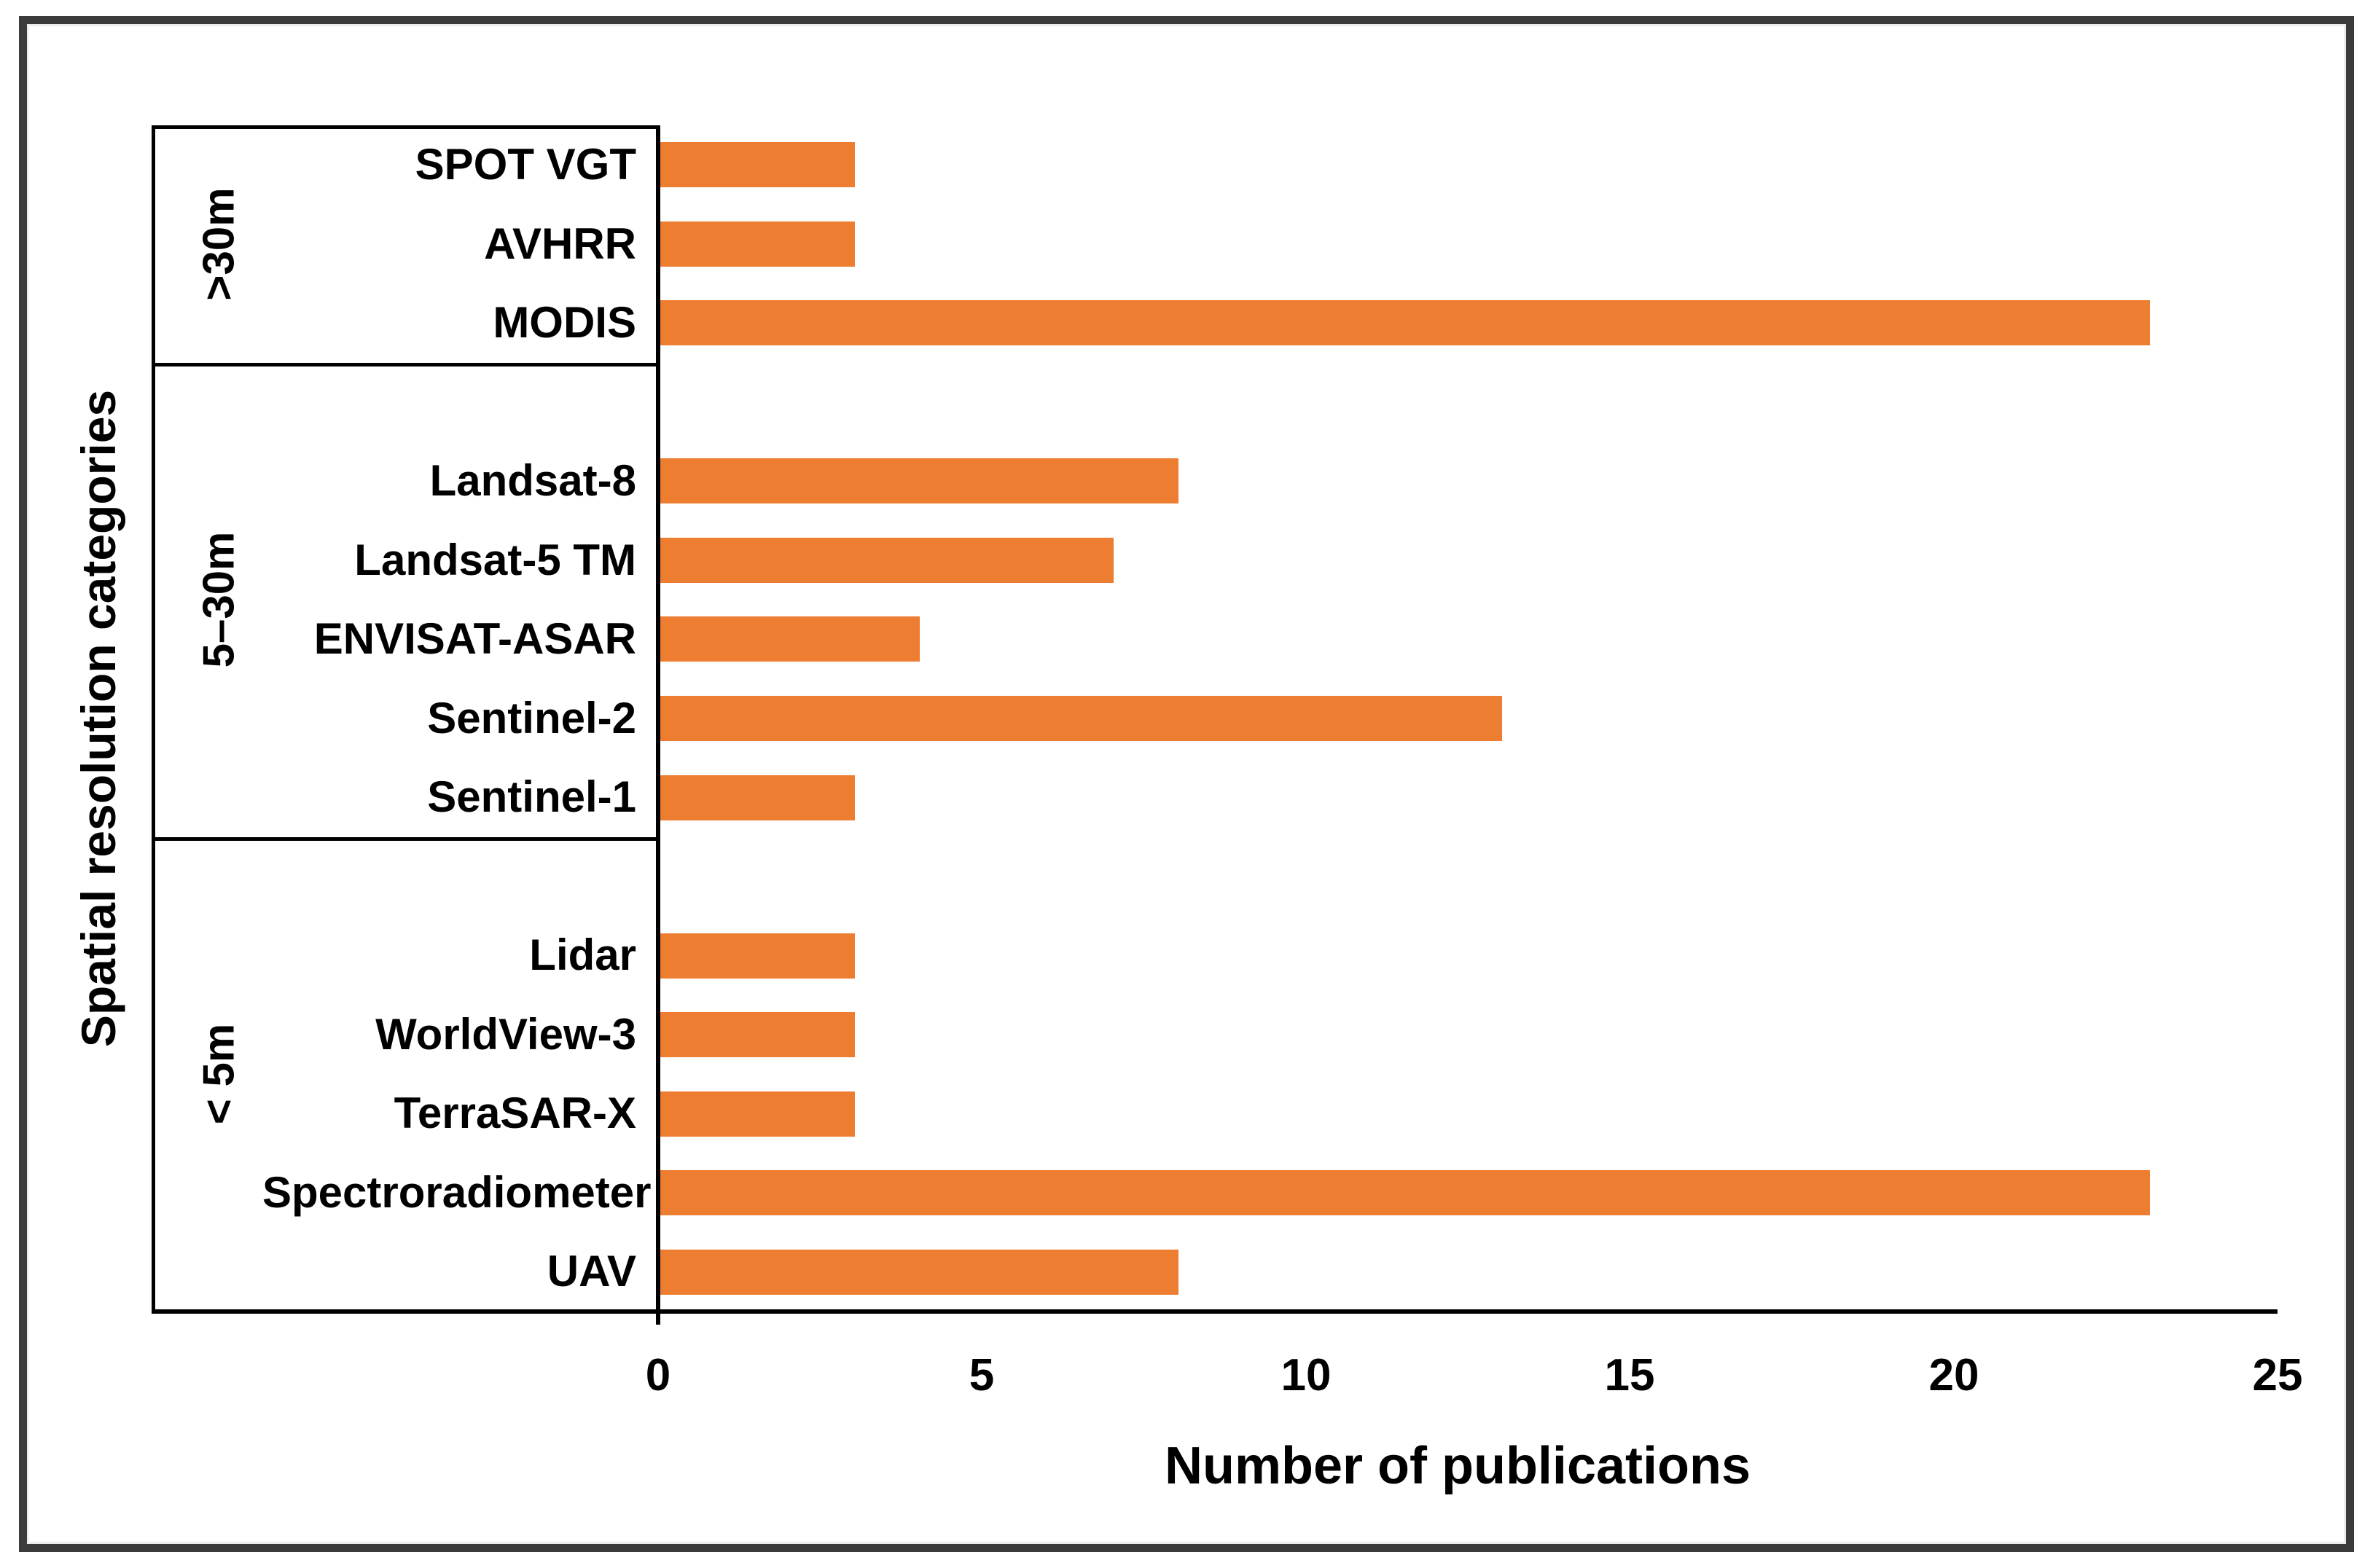  What do you see at coordinates (1215, 1311) in the screenshot?
I see `x-axis-line` at bounding box center [1215, 1311].